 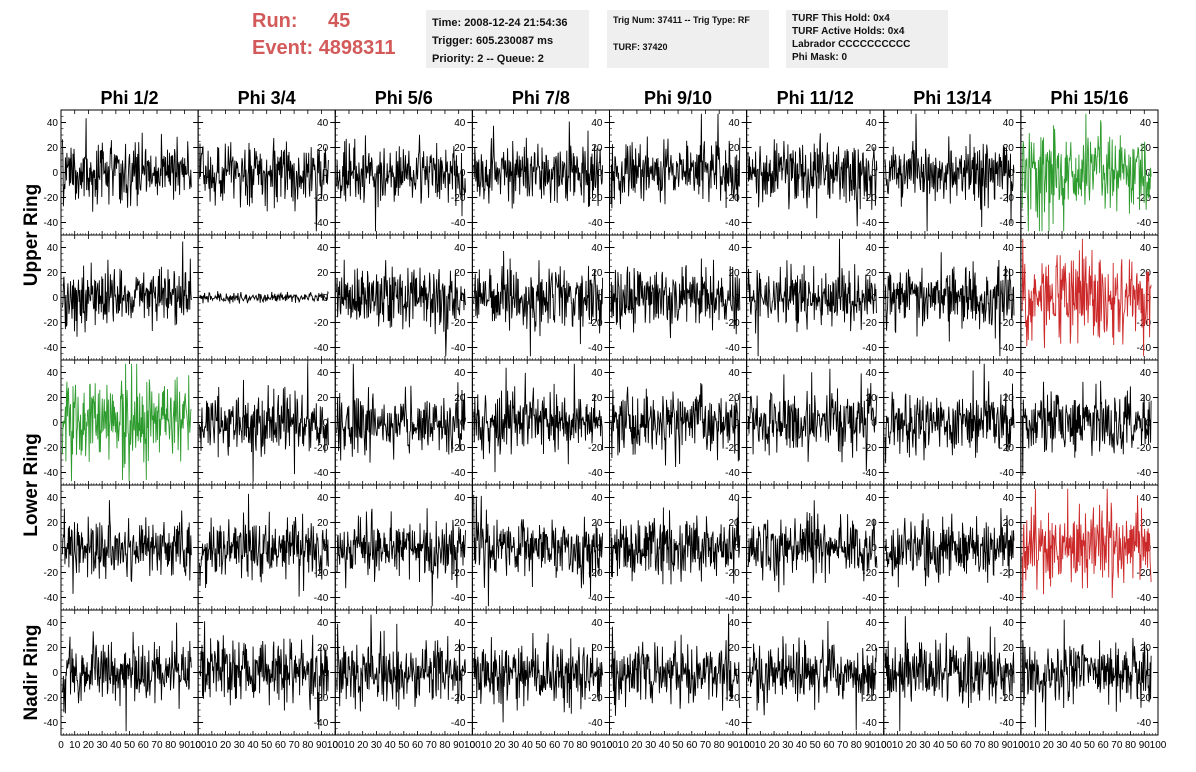 I want to click on x-tick-label: 100, so click(x=198, y=745).